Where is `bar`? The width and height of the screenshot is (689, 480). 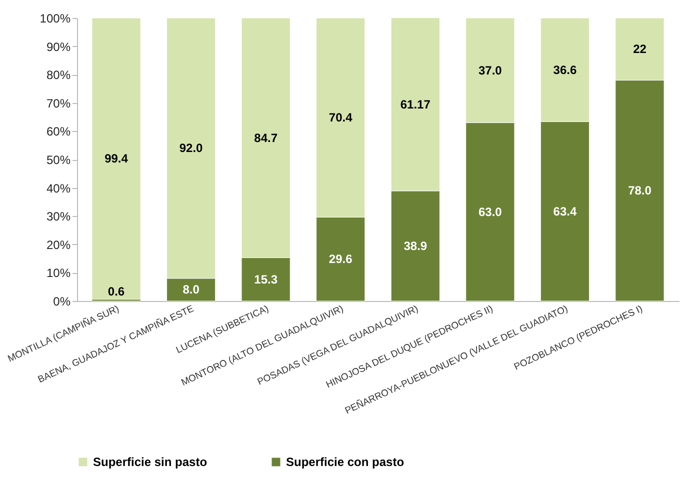
bar is located at coordinates (116, 159).